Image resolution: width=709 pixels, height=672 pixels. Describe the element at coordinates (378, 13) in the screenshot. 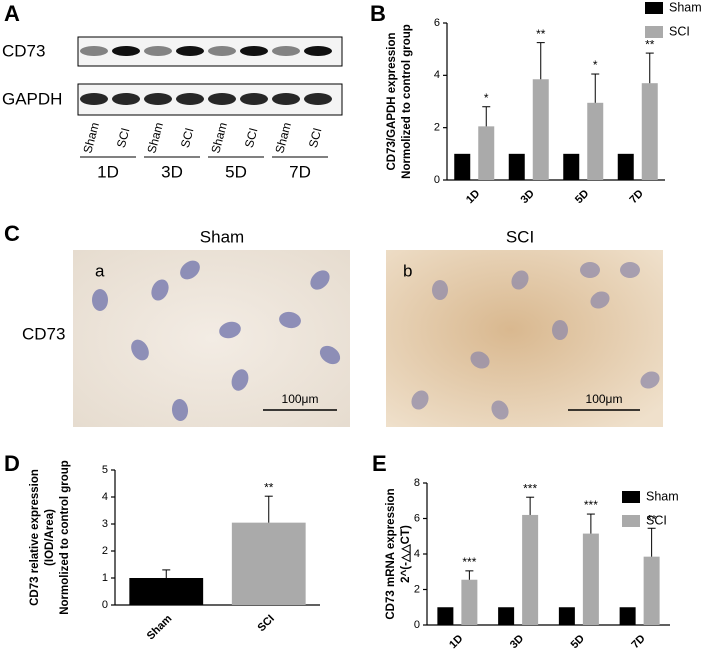

I see `panel-label: B` at that location.